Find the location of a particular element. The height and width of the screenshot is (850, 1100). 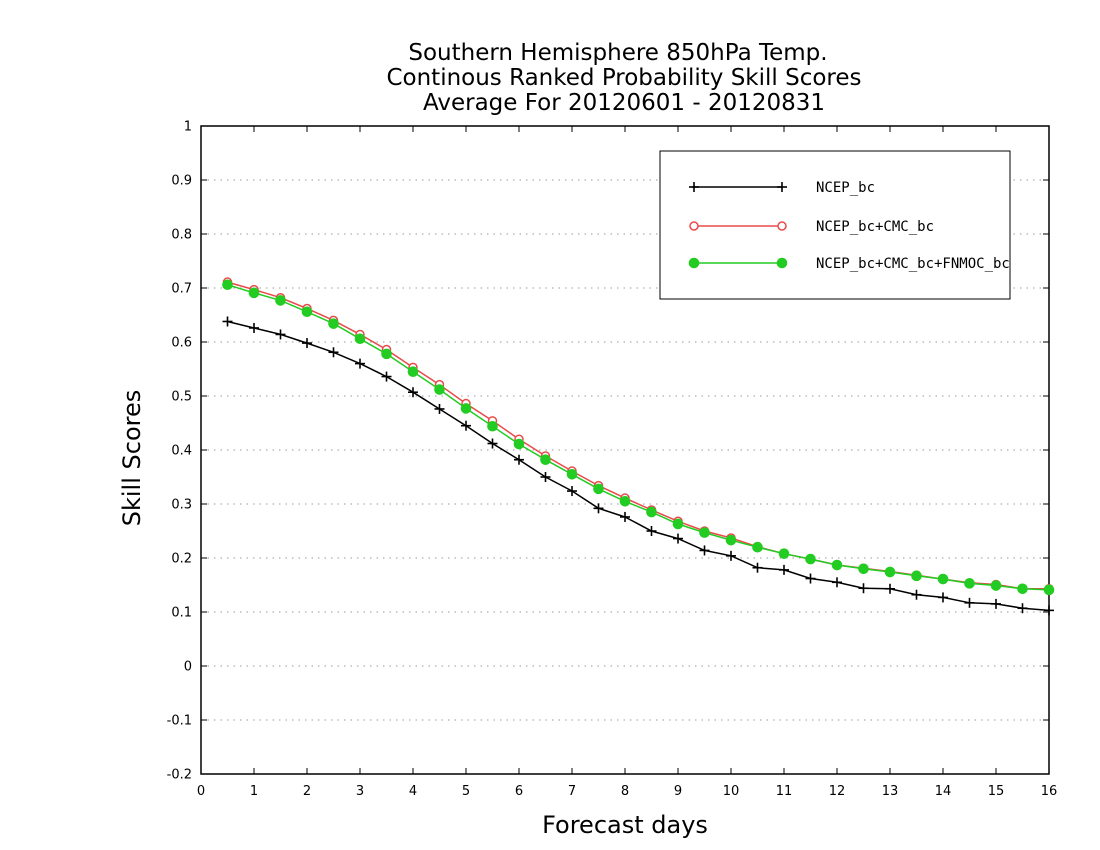

x-tick-label: 7 is located at coordinates (572, 791).